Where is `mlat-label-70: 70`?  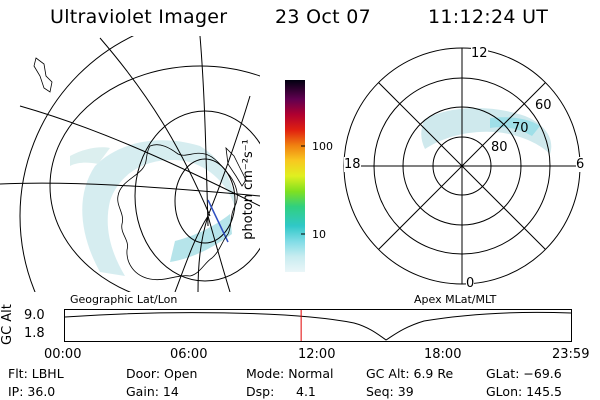
mlat-label-70: 70 is located at coordinates (520, 128).